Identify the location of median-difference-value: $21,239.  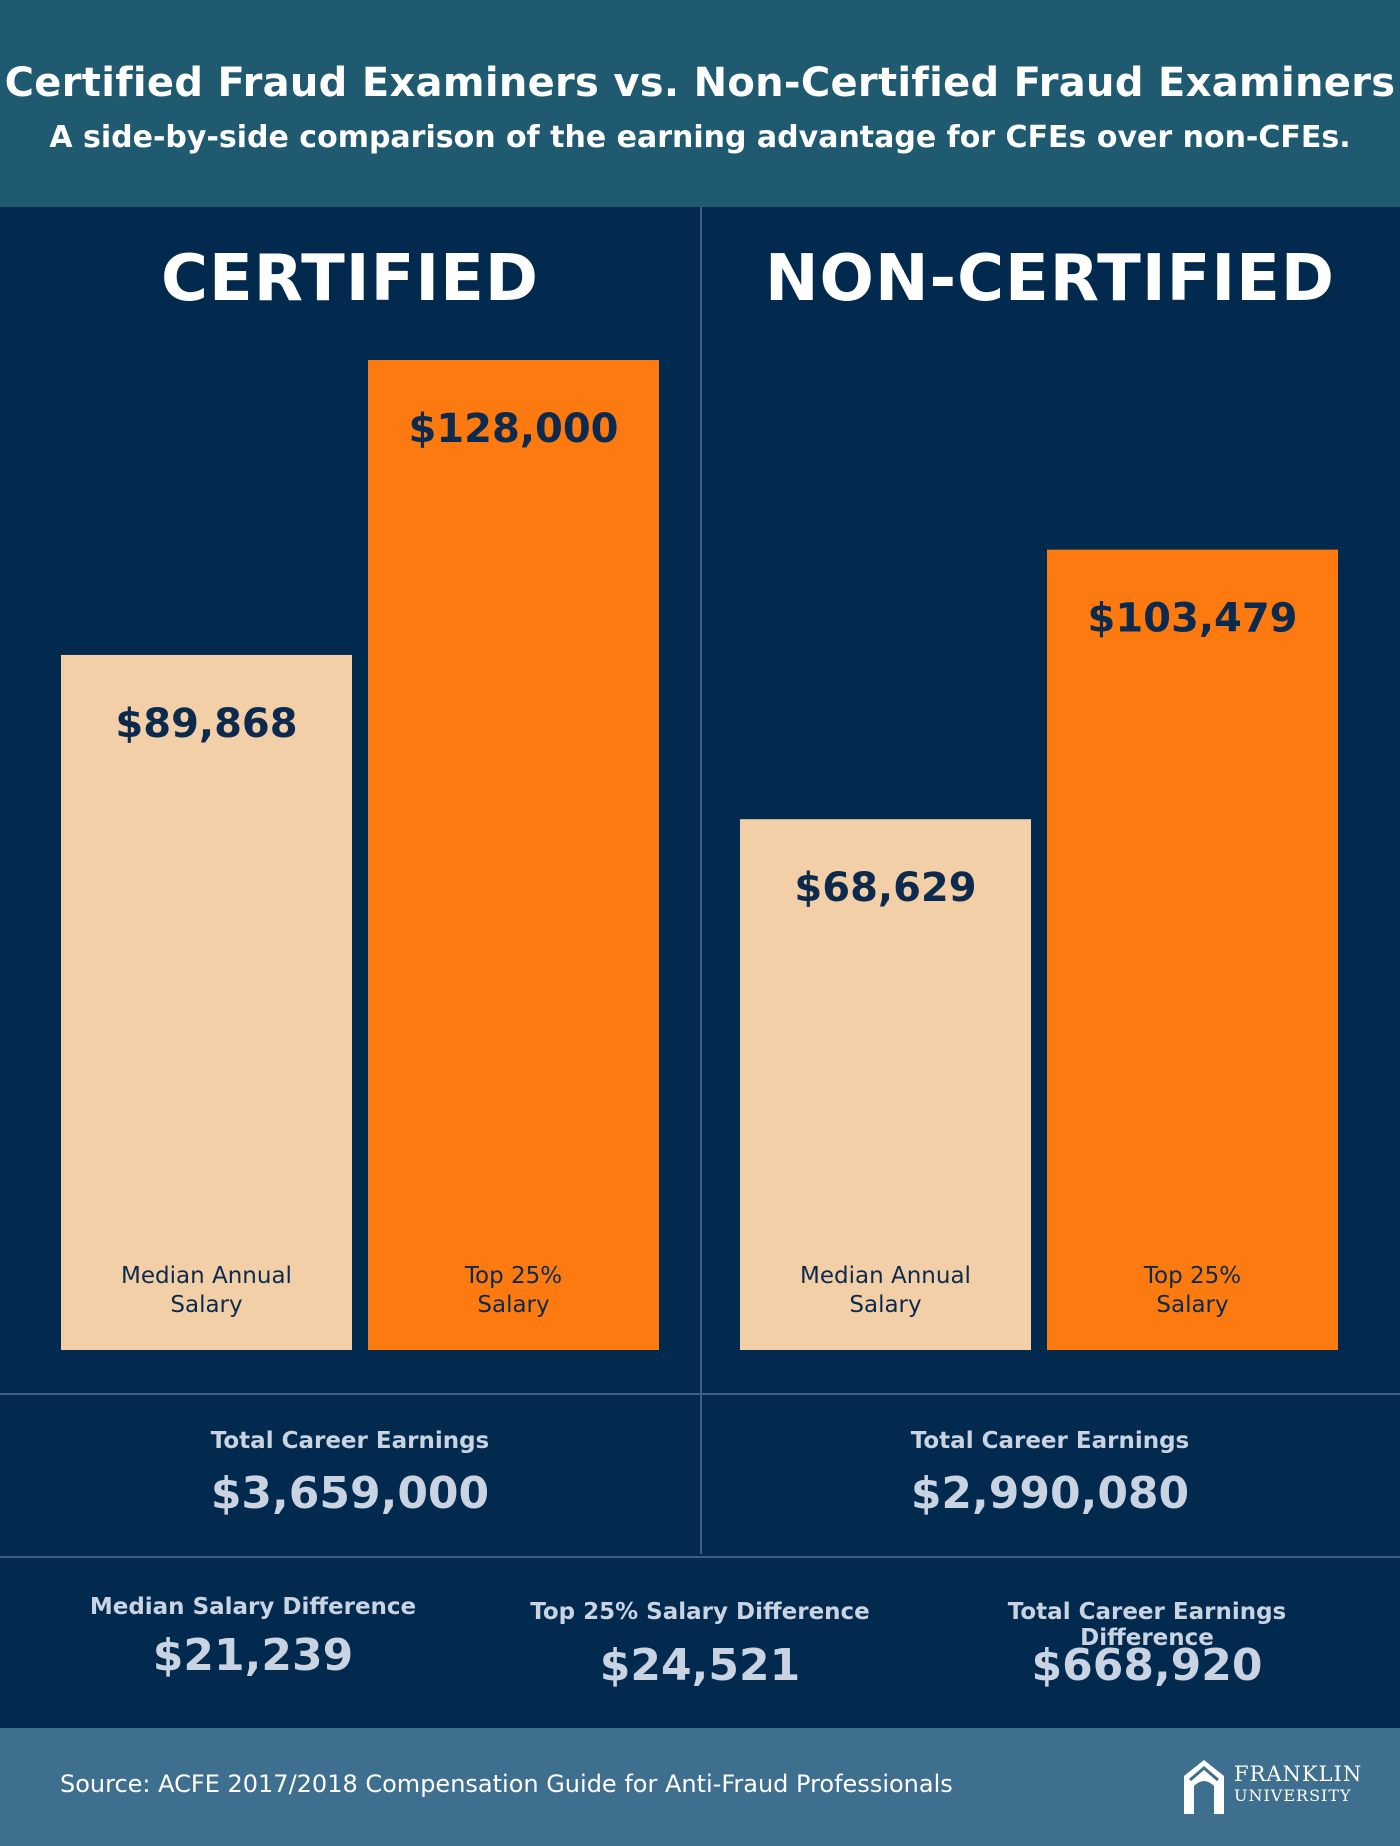
(253, 1655).